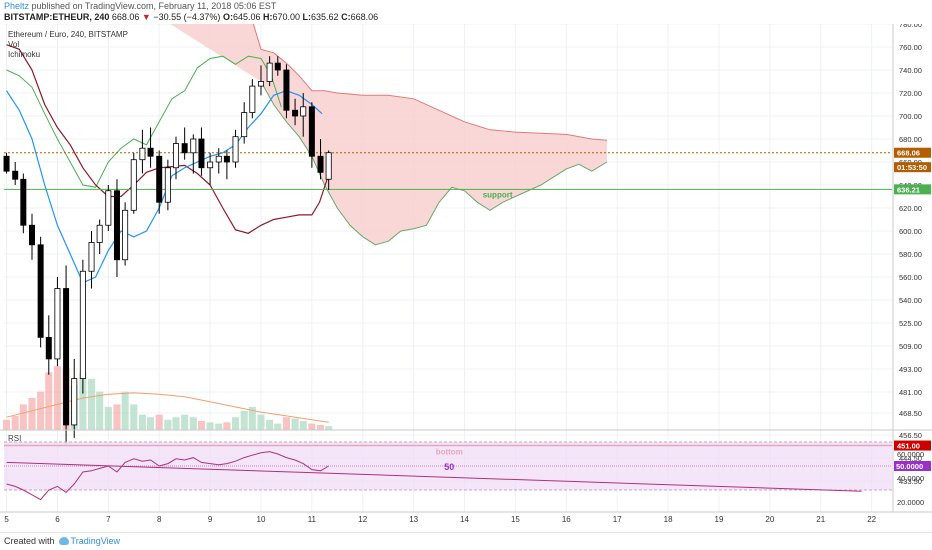 Image resolution: width=932 pixels, height=550 pixels. Describe the element at coordinates (17, 6) in the screenshot. I see `author-link: Pheltz` at that location.